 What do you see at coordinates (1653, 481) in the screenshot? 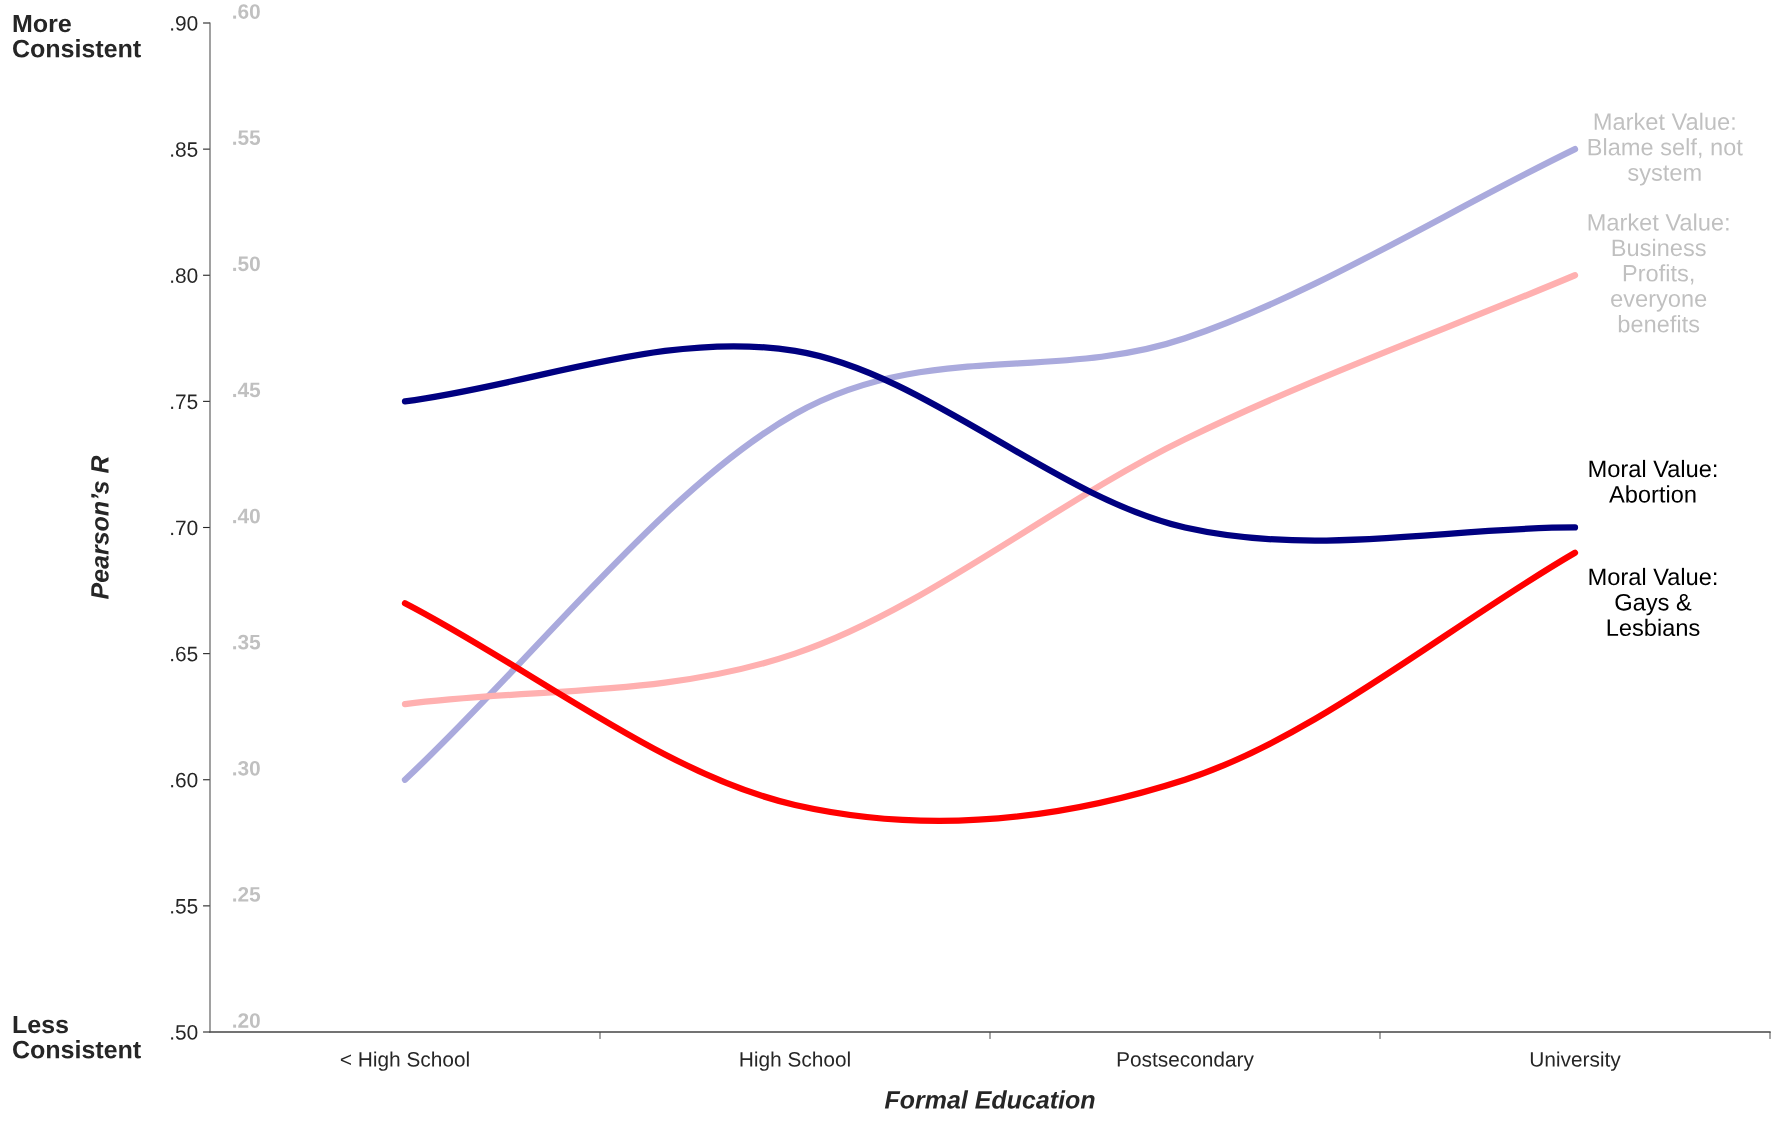
I see `series-label: Moral Value: Abortion` at bounding box center [1653, 481].